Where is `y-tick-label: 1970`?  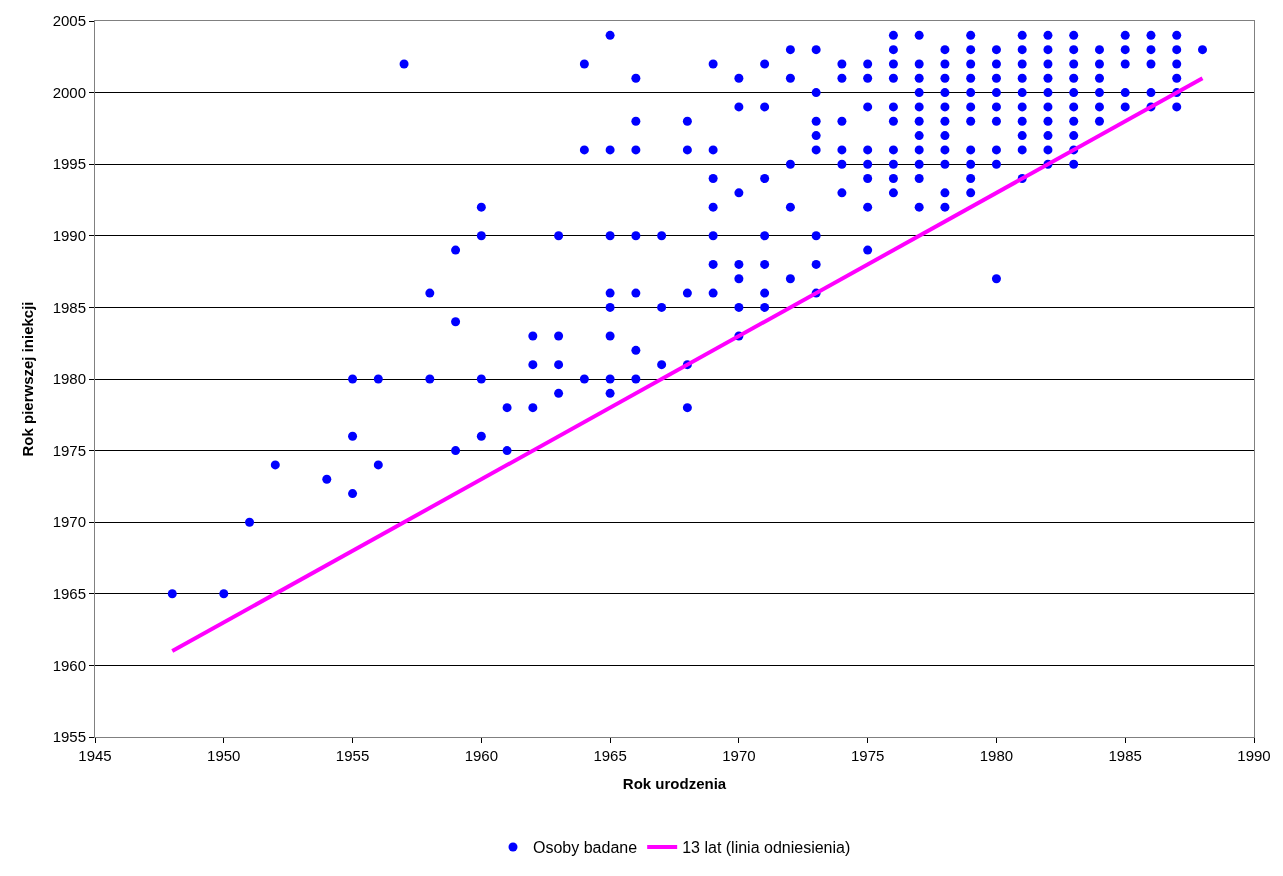 y-tick-label: 1970 is located at coordinates (69, 522).